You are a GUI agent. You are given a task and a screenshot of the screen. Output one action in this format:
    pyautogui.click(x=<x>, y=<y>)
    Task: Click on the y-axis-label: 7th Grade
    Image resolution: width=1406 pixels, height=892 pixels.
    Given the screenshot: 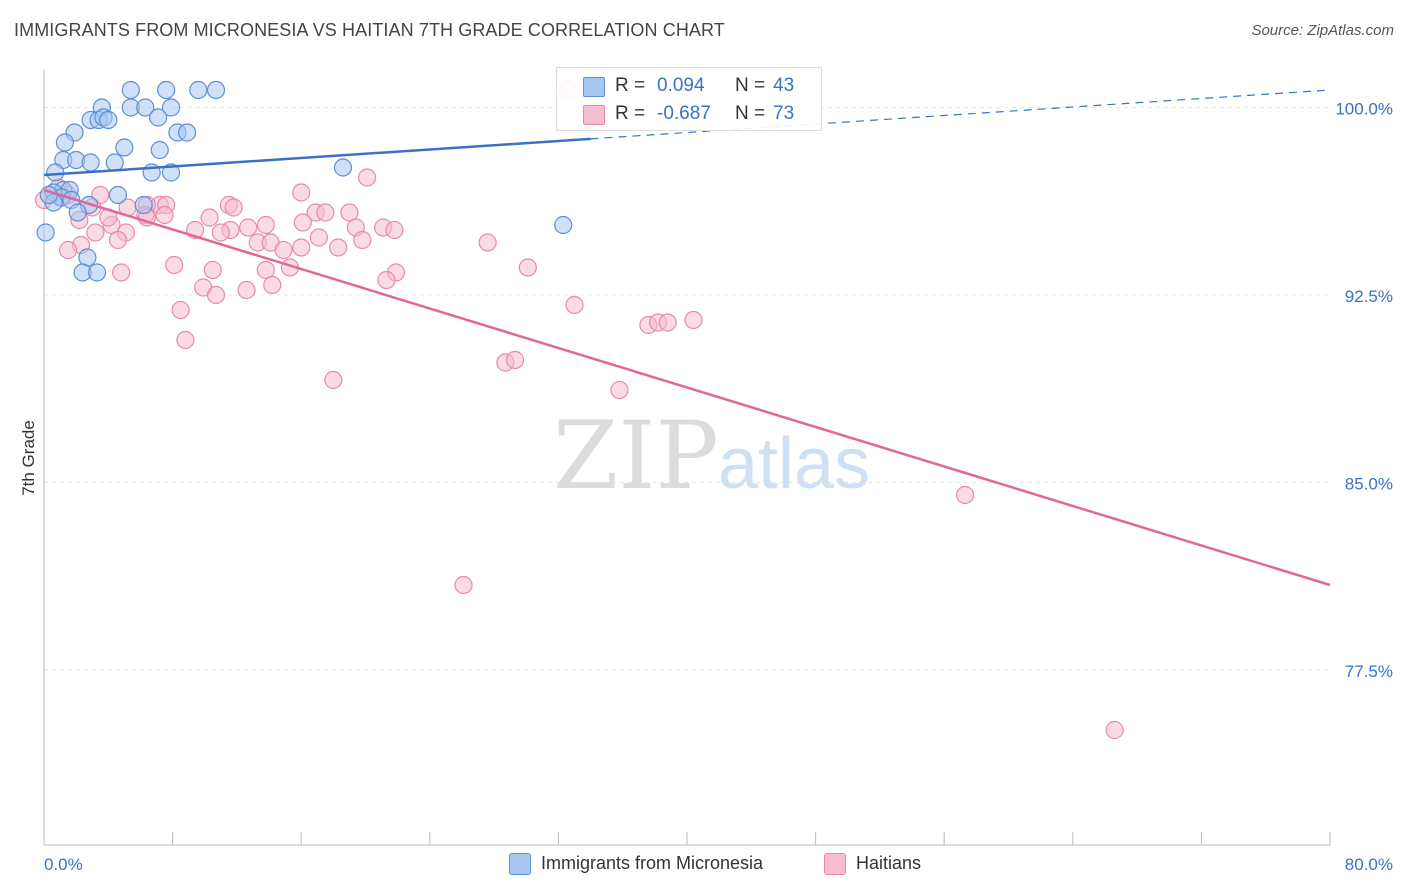 What is the action you would take?
    pyautogui.click(x=28, y=458)
    